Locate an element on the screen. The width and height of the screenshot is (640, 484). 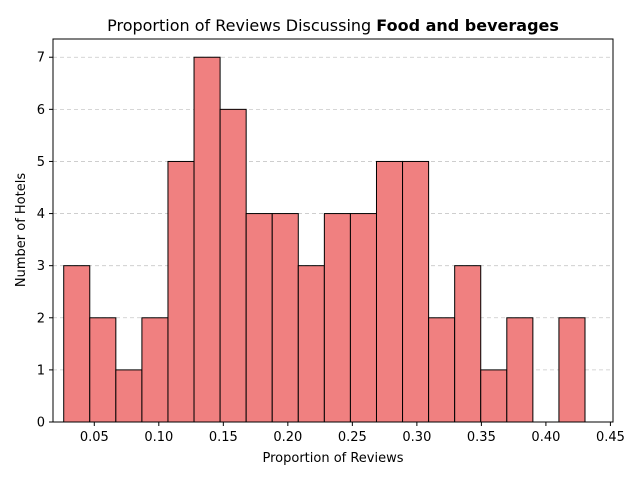
x-axis-label: Proportion of Reviews is located at coordinates (332, 458).